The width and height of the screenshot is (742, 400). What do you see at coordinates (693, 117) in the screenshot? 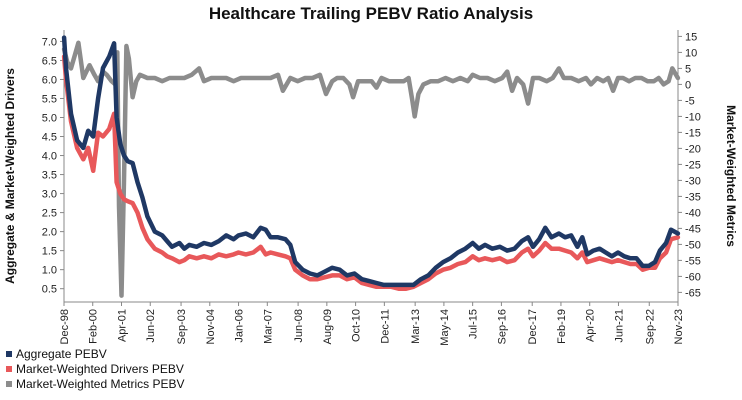
I see `right-tick-label: -10` at bounding box center [693, 117].